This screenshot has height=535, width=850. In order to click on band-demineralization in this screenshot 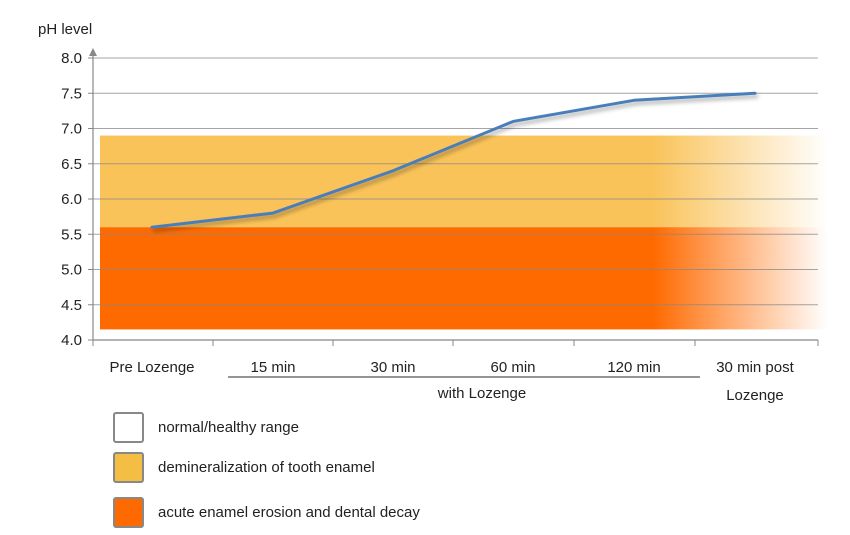, I will do `click(464, 181)`.